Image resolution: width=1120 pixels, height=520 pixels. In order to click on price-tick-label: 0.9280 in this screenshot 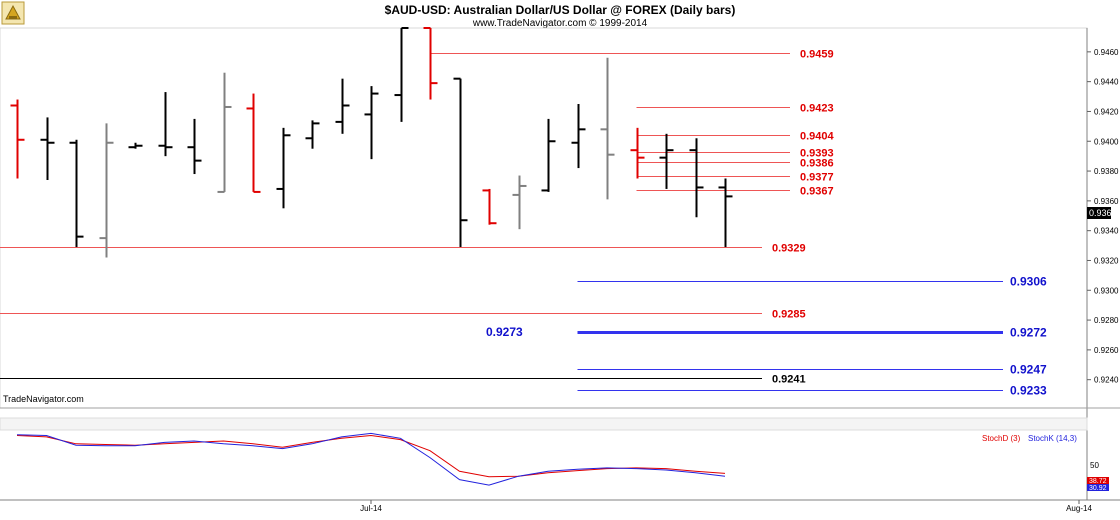, I will do `click(1106, 320)`.